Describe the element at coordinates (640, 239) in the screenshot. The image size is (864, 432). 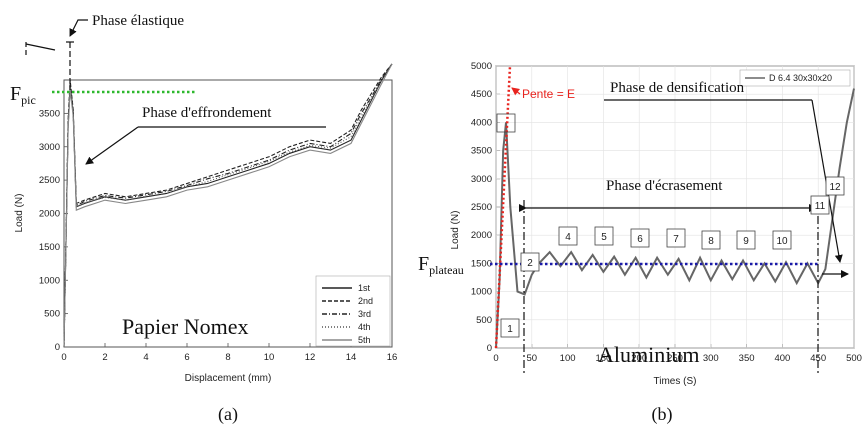
I see `event-box-label: 6` at that location.